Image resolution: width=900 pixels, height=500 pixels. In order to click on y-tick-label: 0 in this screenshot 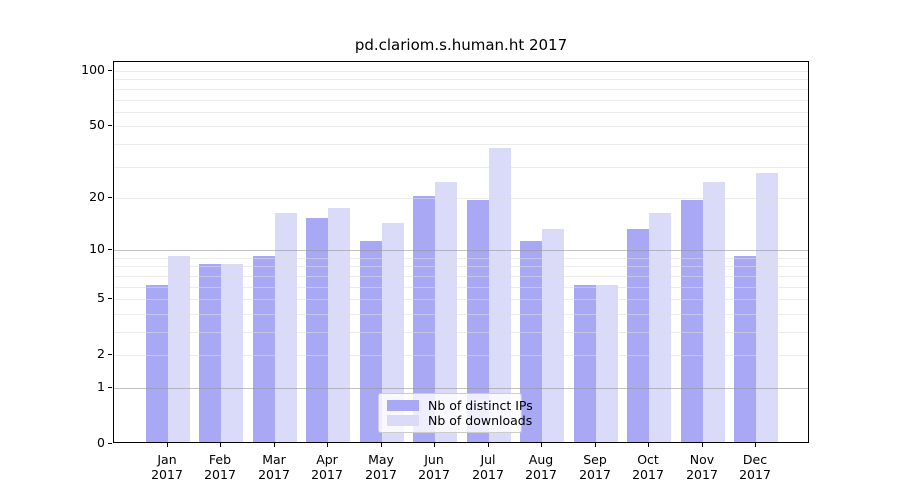, I will do `click(101, 442)`.